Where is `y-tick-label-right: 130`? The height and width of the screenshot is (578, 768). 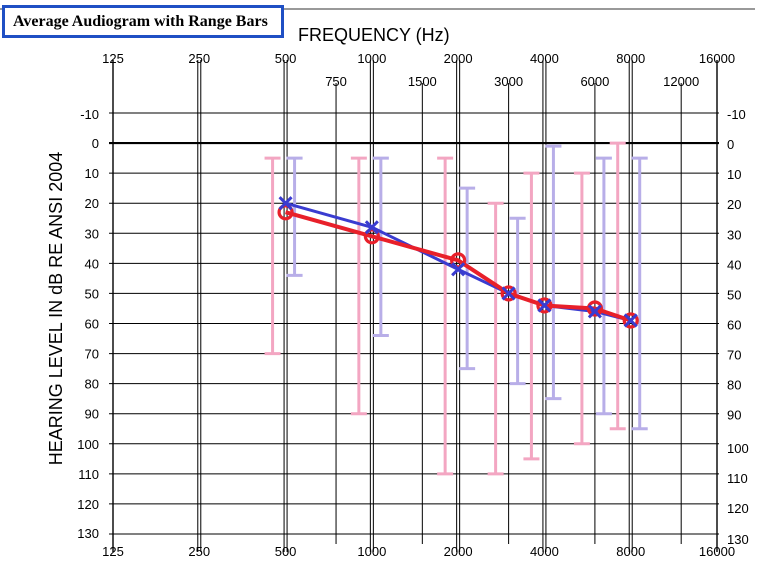 y-tick-label-right: 130 is located at coordinates (738, 539).